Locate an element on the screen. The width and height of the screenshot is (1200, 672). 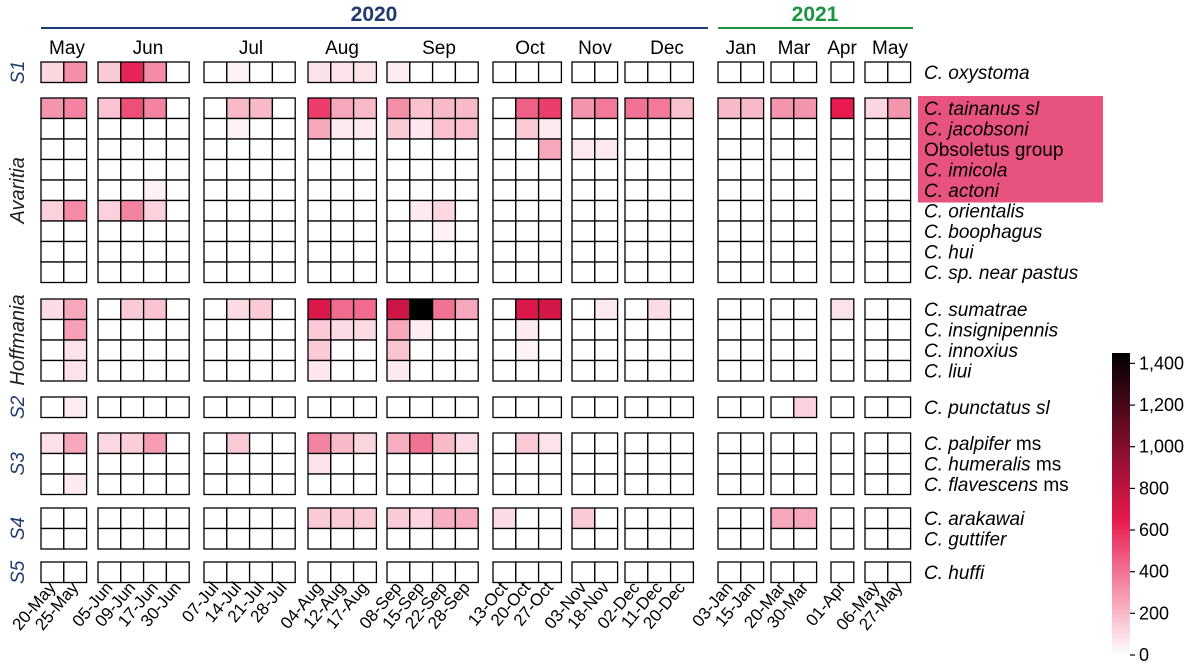
species-label: C. innoxius is located at coordinates (971, 351).